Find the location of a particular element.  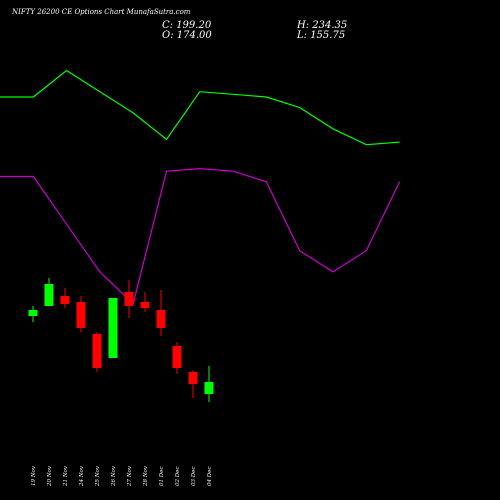

x-tick-label: 25 Nov is located at coordinates (98, 476).